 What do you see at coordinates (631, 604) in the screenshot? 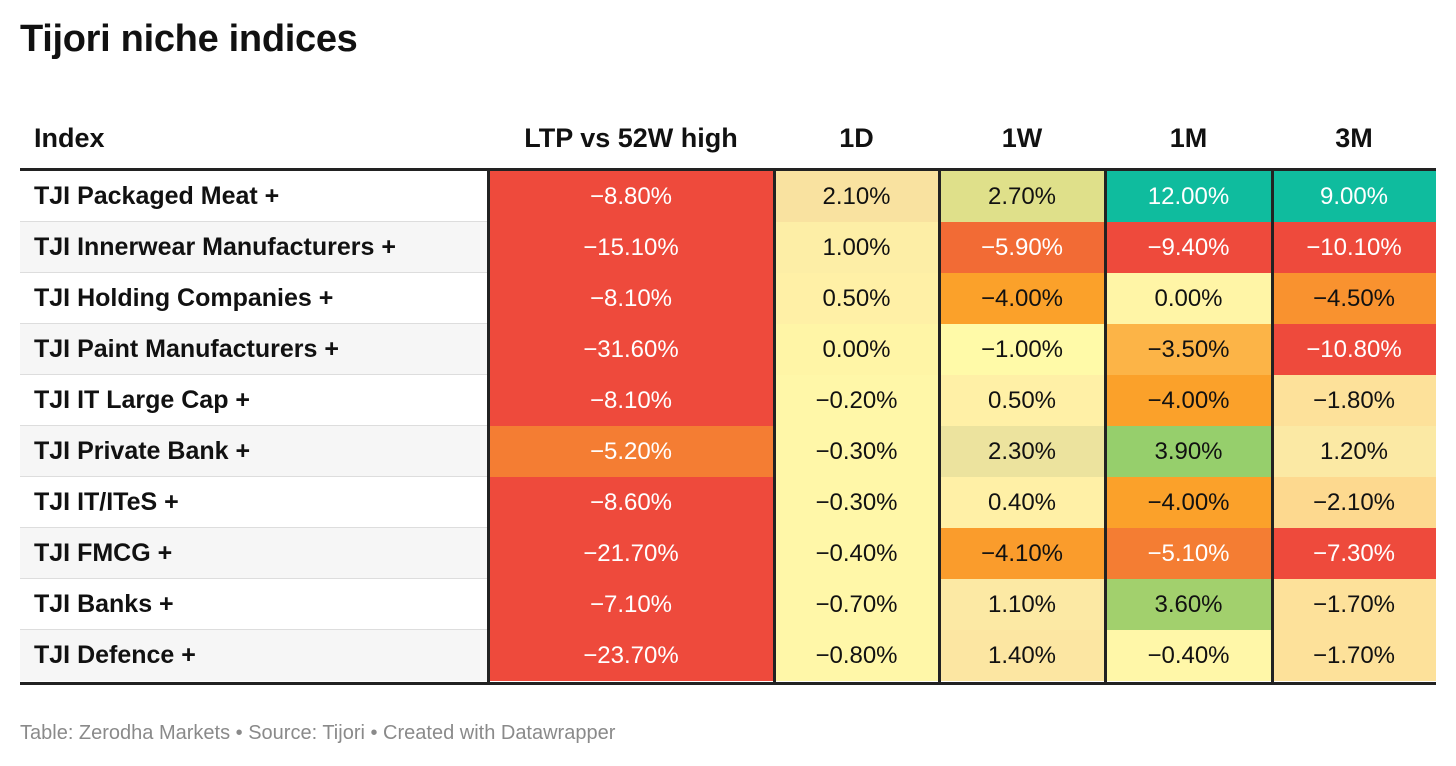
I see `value-cell: −7.10%` at bounding box center [631, 604].